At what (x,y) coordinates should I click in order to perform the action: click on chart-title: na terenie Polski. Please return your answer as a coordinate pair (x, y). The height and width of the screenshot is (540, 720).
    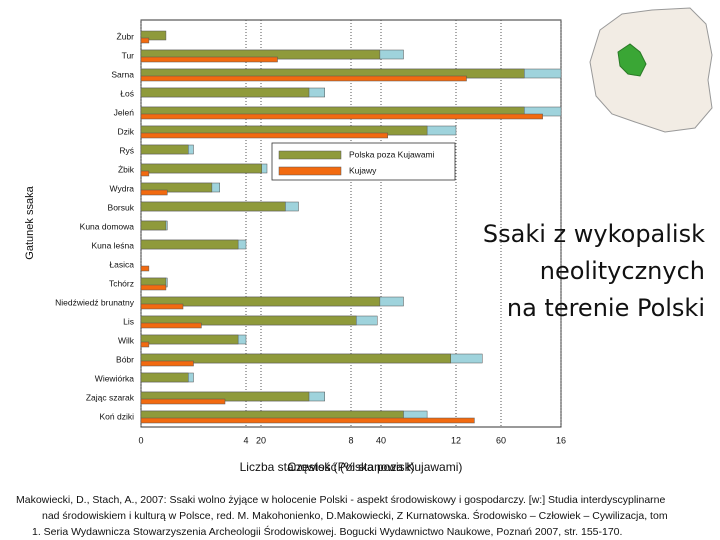
    Looking at the image, I should click on (606, 308).